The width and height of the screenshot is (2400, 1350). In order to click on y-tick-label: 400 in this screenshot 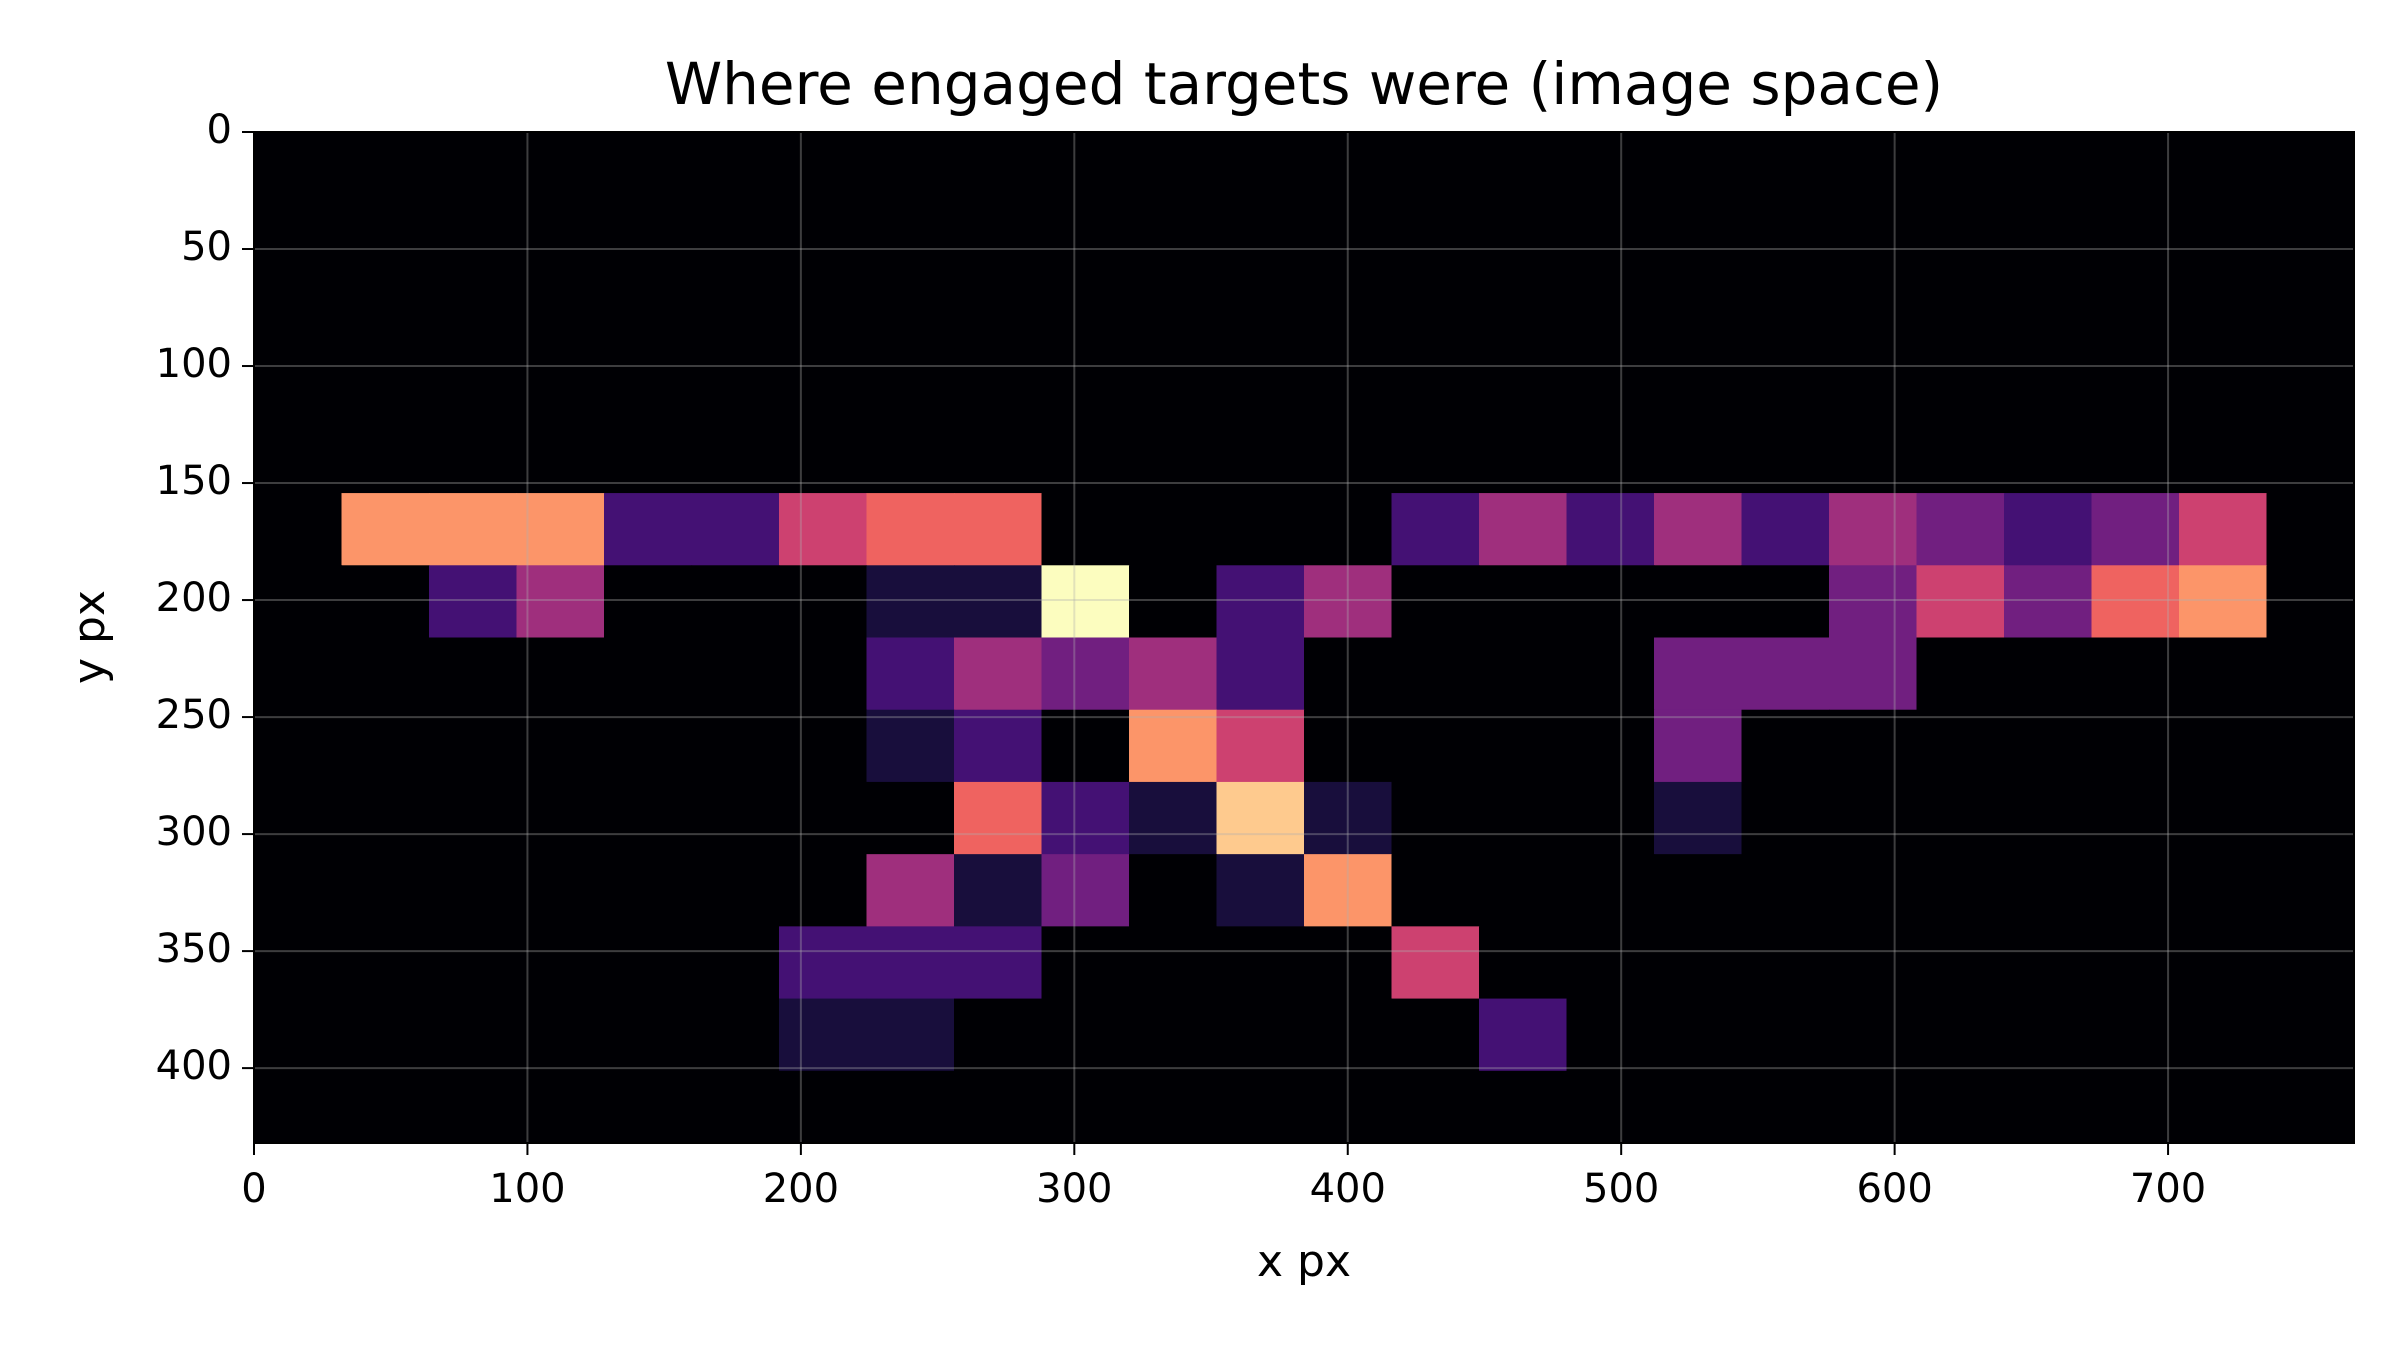, I will do `click(194, 1066)`.